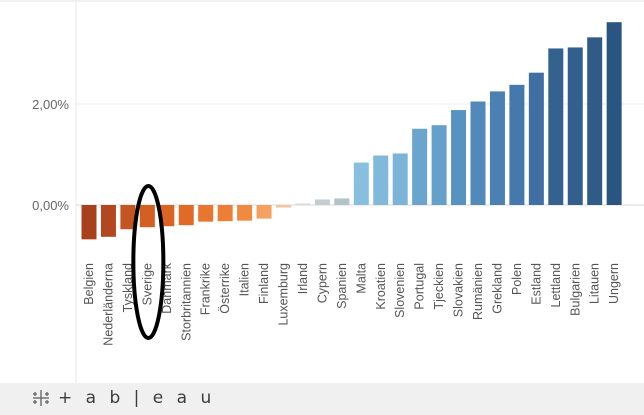 The height and width of the screenshot is (415, 644). What do you see at coordinates (439, 286) in the screenshot?
I see `x-tick-label: Tjeckien` at bounding box center [439, 286].